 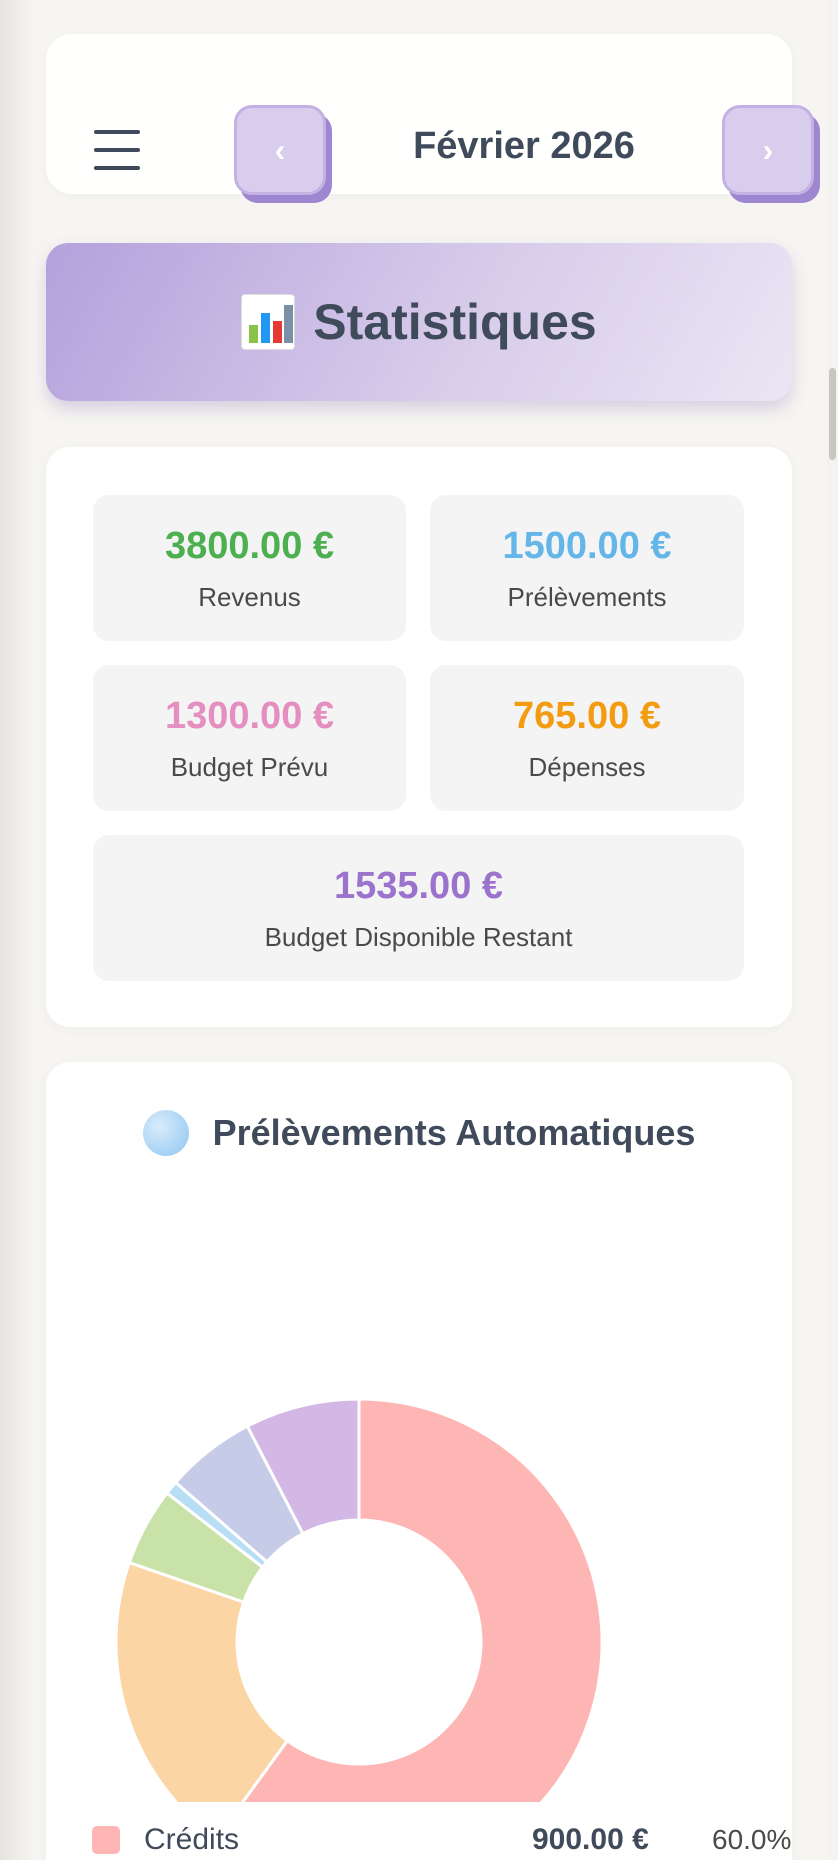 What do you see at coordinates (418, 937) in the screenshot?
I see `stat-budget-restant-label: Budget Disponible Restant` at bounding box center [418, 937].